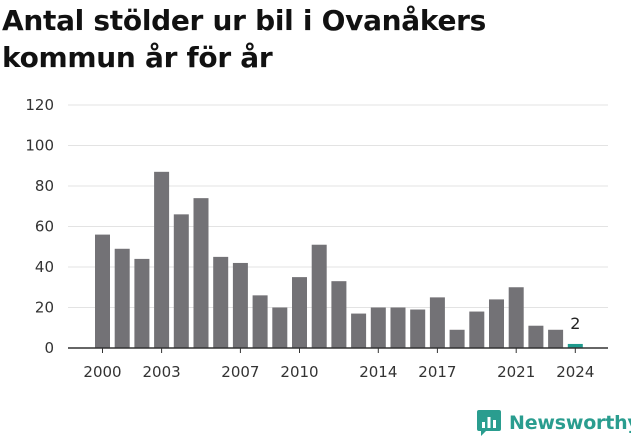 Image resolution: width=631 pixels, height=439 pixels. What do you see at coordinates (378, 327) in the screenshot?
I see `bar-2014` at bounding box center [378, 327].